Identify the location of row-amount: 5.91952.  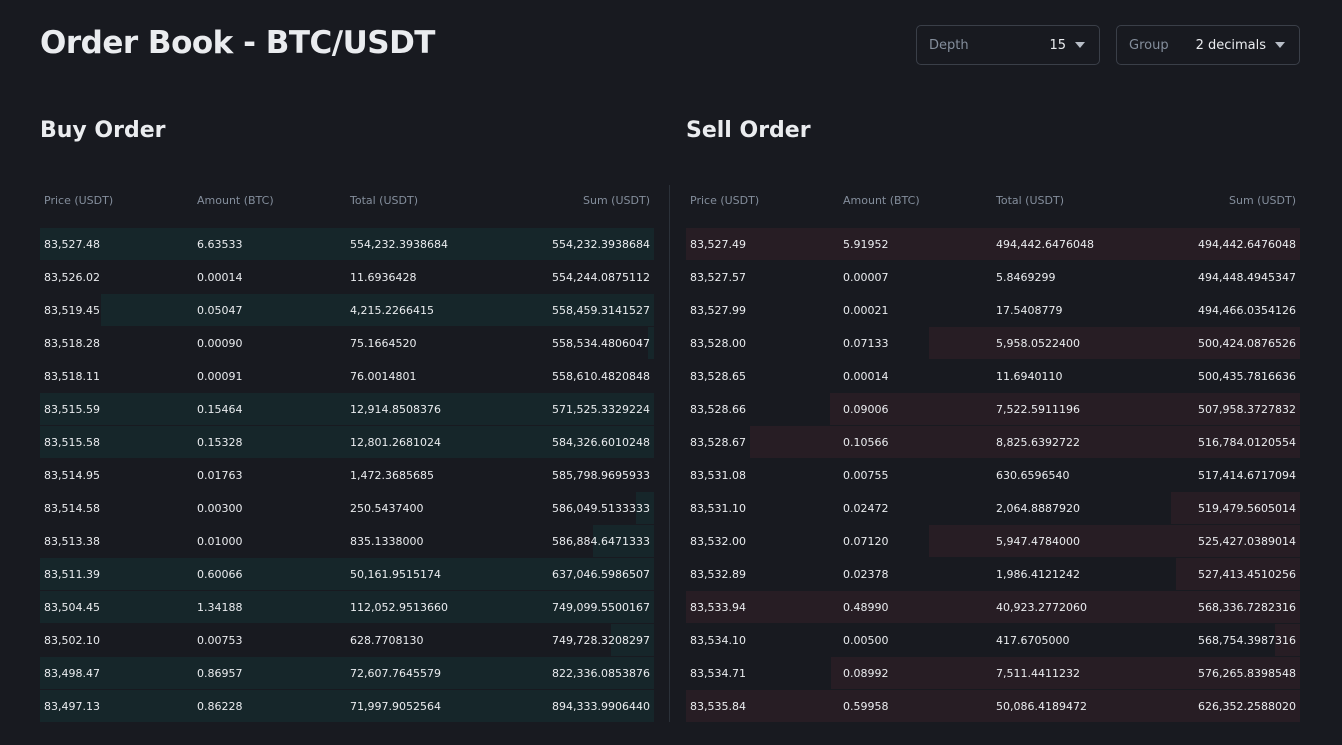
(866, 244).